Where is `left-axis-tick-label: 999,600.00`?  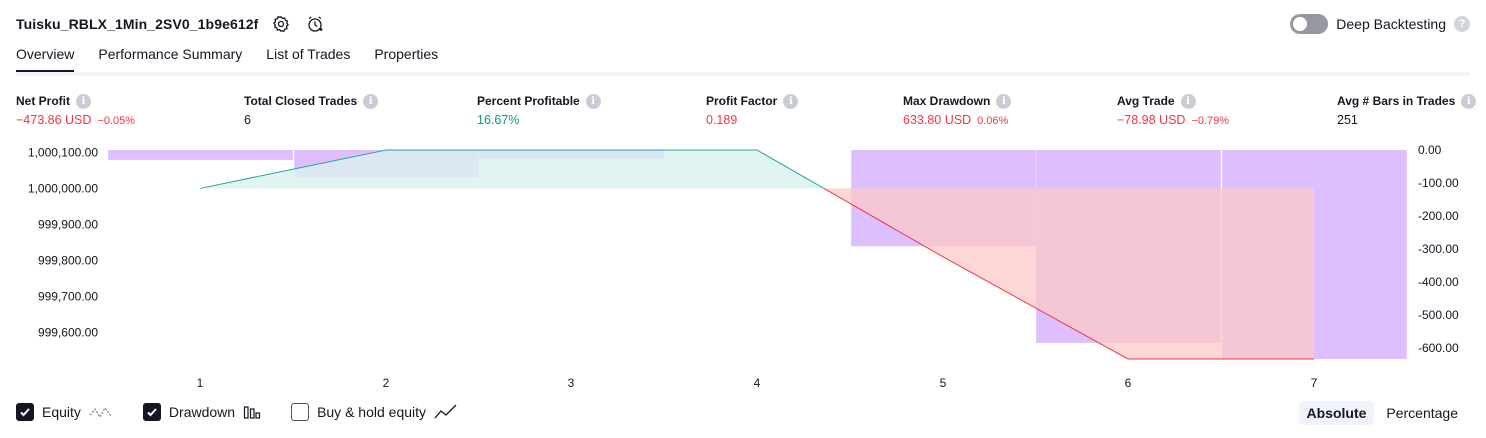
left-axis-tick-label: 999,600.00 is located at coordinates (68, 332).